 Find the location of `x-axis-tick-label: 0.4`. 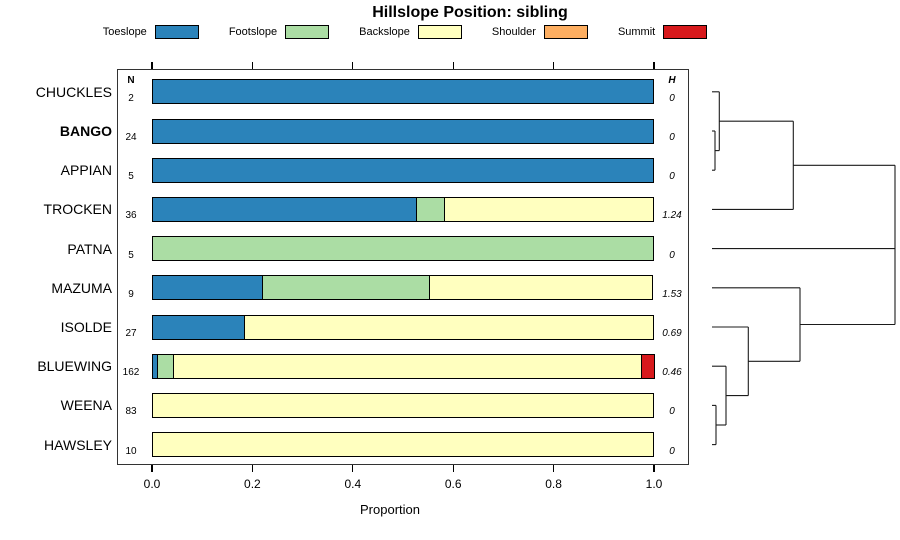

x-axis-tick-label: 0.4 is located at coordinates (353, 484).